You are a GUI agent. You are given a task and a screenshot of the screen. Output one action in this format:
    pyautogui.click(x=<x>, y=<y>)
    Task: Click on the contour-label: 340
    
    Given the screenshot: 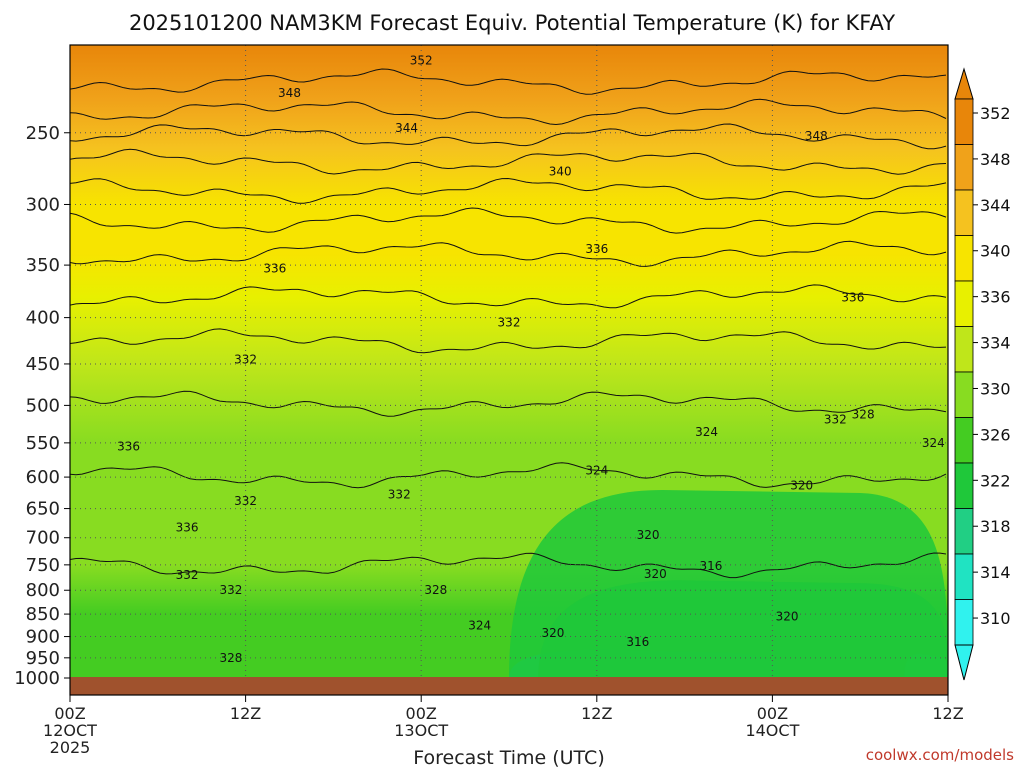 What is the action you would take?
    pyautogui.click(x=560, y=172)
    